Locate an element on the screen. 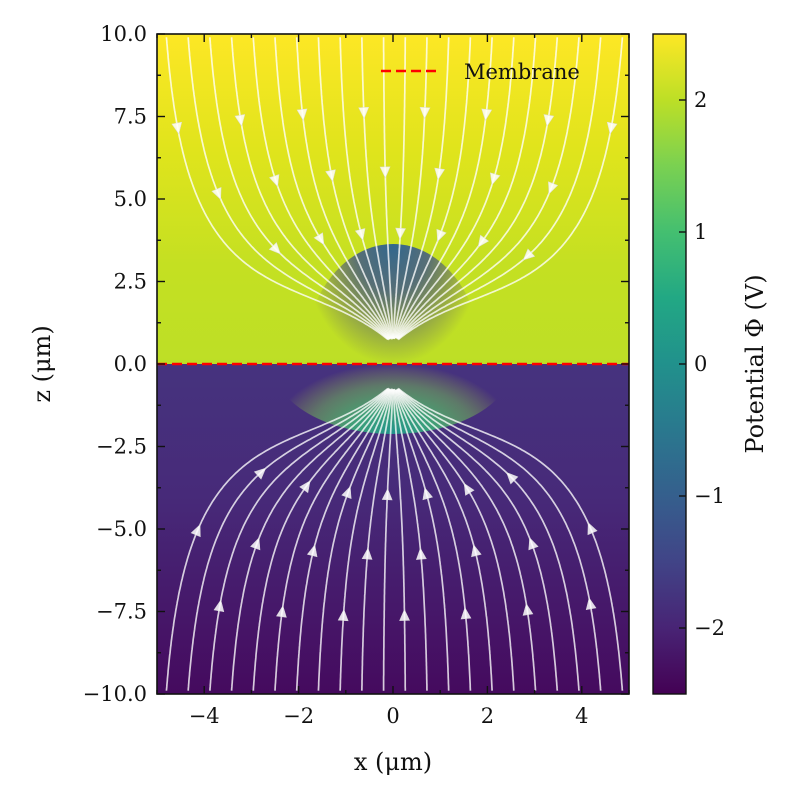  x-tick-label: 0 is located at coordinates (392, 716).